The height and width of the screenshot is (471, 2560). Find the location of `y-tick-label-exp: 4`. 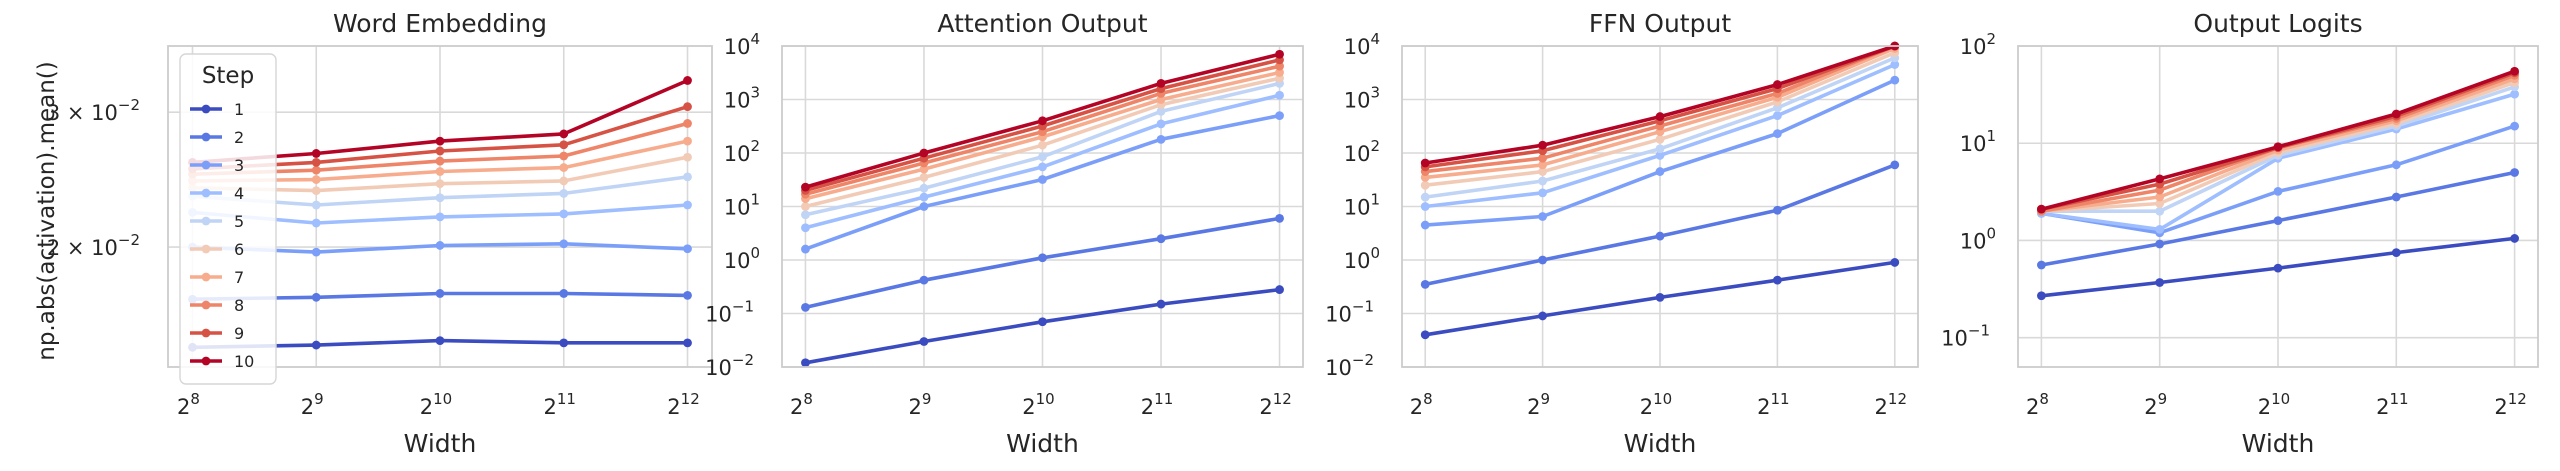

y-tick-label-exp: 4 is located at coordinates (755, 39).